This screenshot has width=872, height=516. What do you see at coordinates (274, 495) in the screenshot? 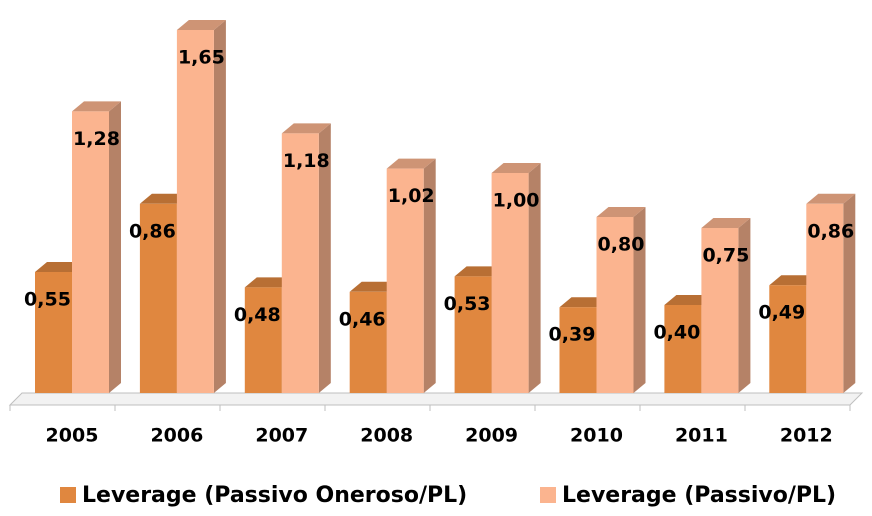
I see `legend-label: Leverage (Passivo Oneroso/PL)` at bounding box center [274, 495].